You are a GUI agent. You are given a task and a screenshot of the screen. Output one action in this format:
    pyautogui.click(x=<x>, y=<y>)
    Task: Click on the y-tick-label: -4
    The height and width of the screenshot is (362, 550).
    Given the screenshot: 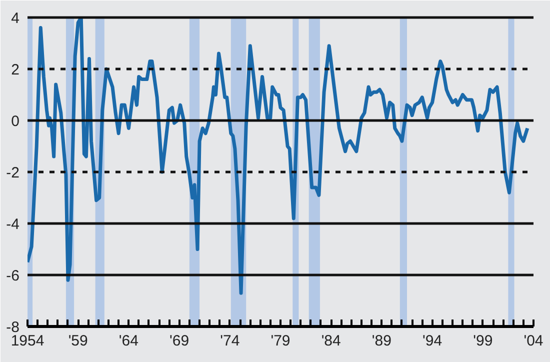 What is the action you would take?
    pyautogui.click(x=13, y=224)
    